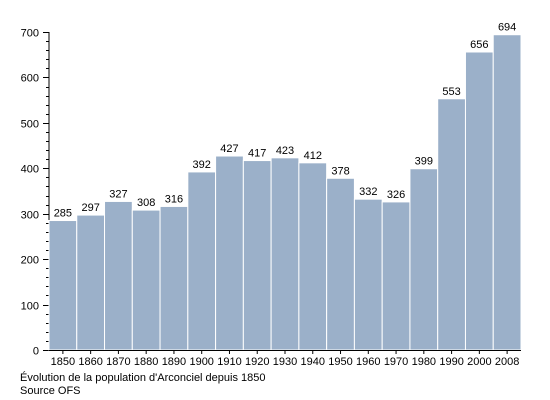 This screenshot has width=550, height=400. What do you see at coordinates (424, 362) in the screenshot?
I see `x-tick-label: 1980` at bounding box center [424, 362].